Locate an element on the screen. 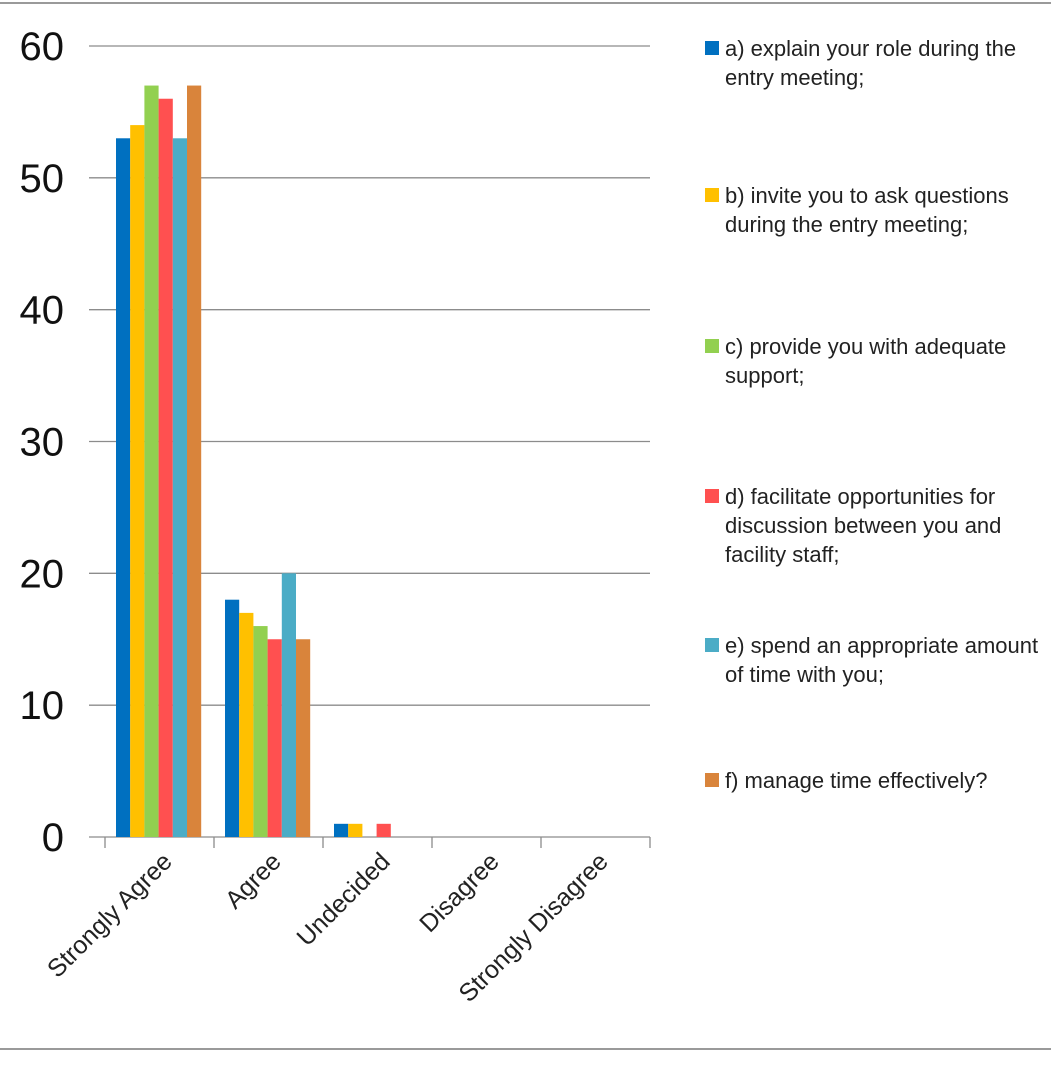 The width and height of the screenshot is (1051, 1065). x-tick-label: Strongly Agree is located at coordinates (110, 915).